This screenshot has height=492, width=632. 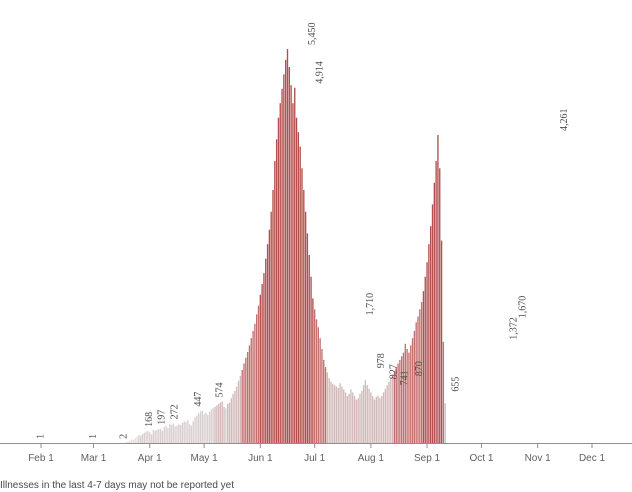 I want to click on data-label-2020-10-24: 1,670, so click(x=522, y=307).